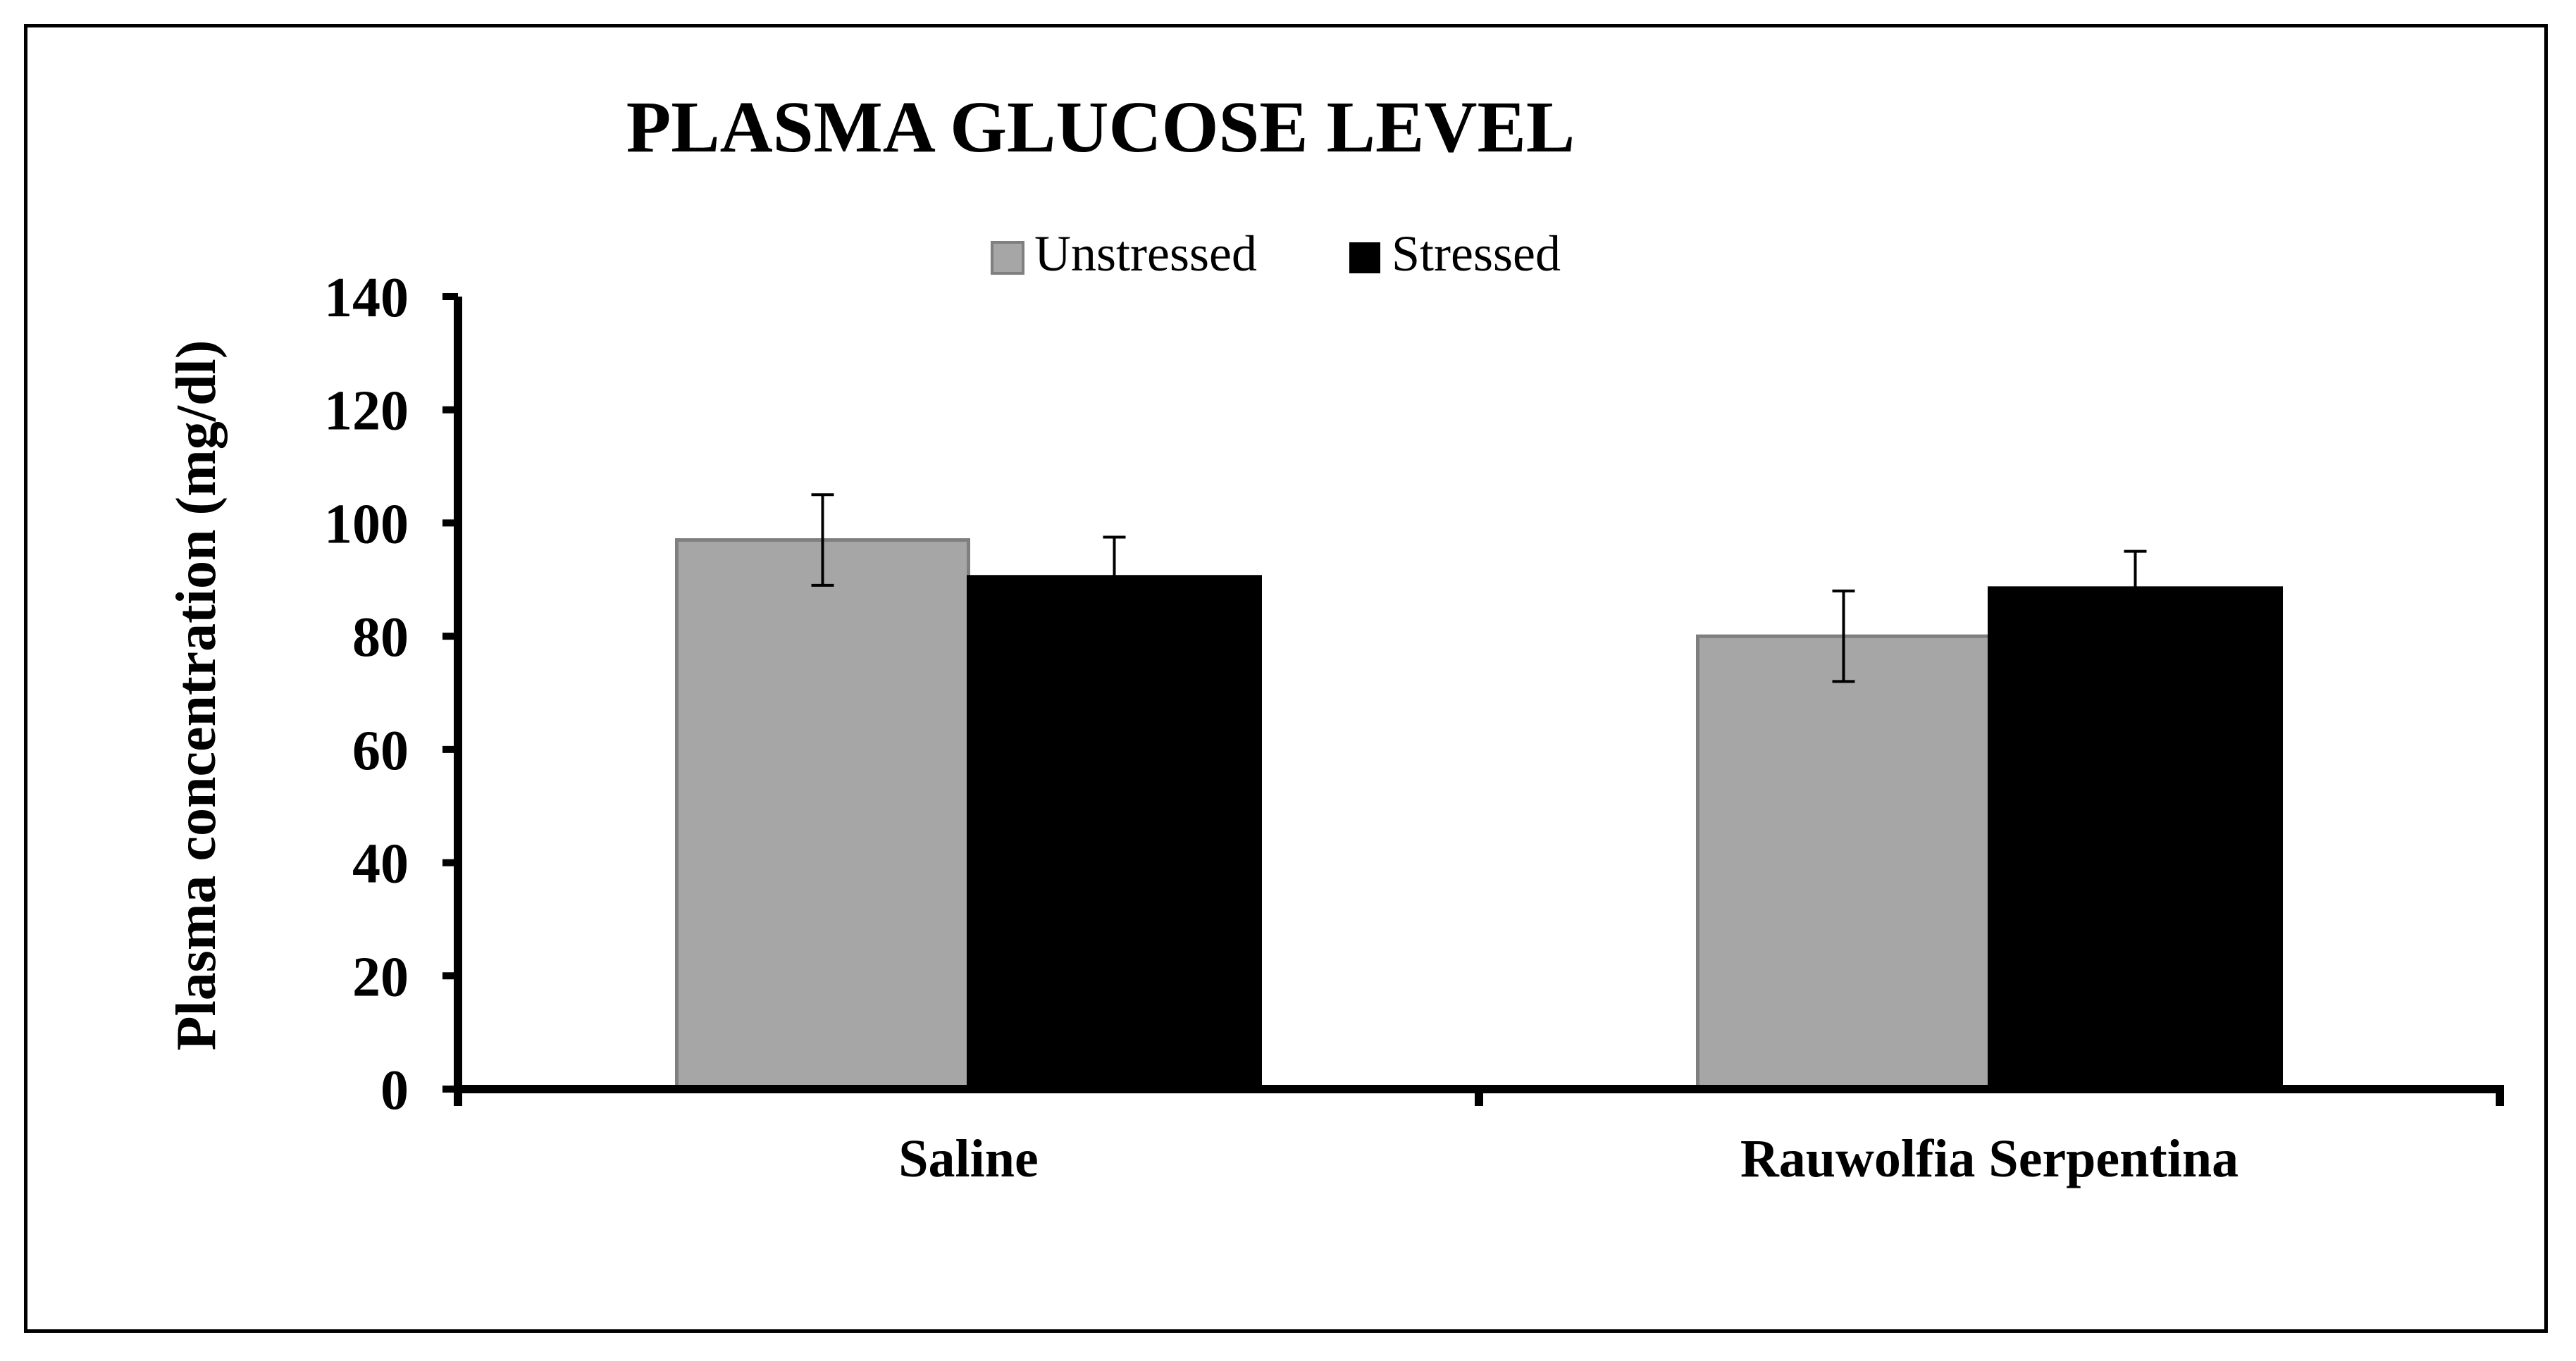  I want to click on legend-swatch-stressed, so click(1364, 257).